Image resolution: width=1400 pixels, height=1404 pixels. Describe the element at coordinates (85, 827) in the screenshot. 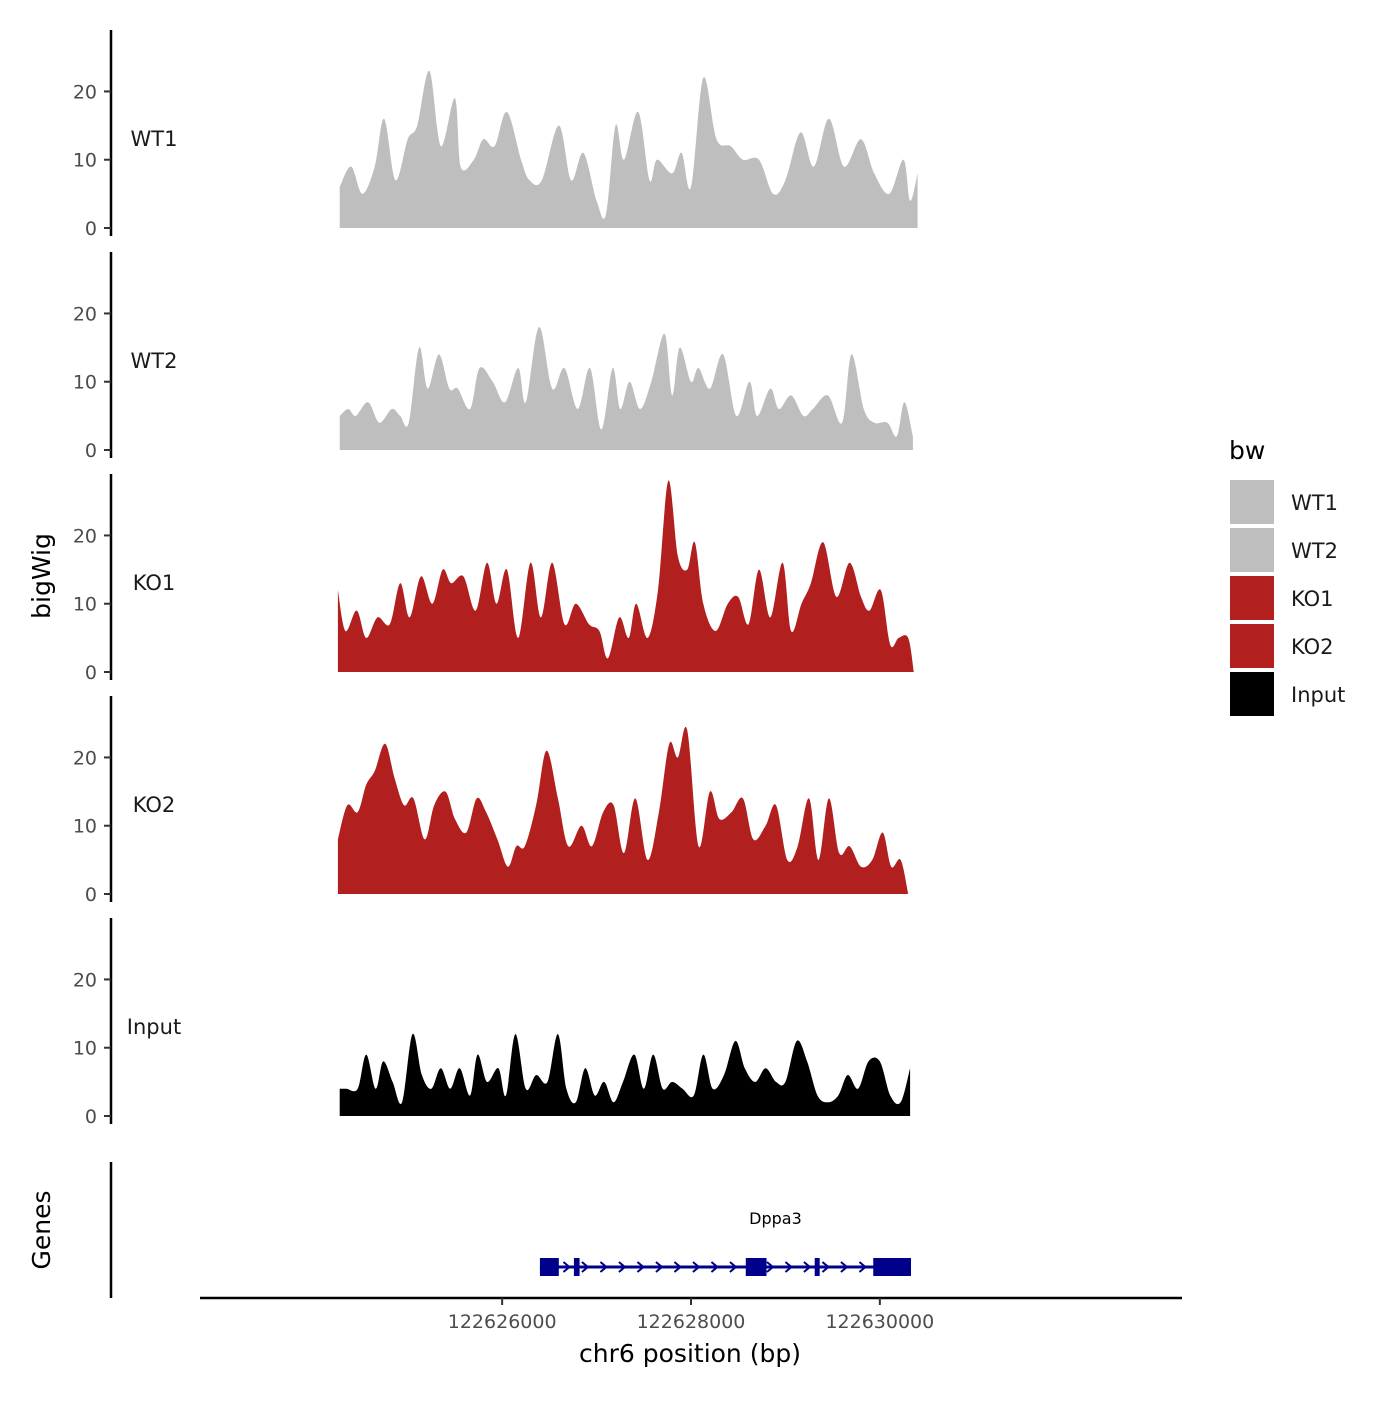

I see `y-tick-label-ko2-10: 10` at that location.